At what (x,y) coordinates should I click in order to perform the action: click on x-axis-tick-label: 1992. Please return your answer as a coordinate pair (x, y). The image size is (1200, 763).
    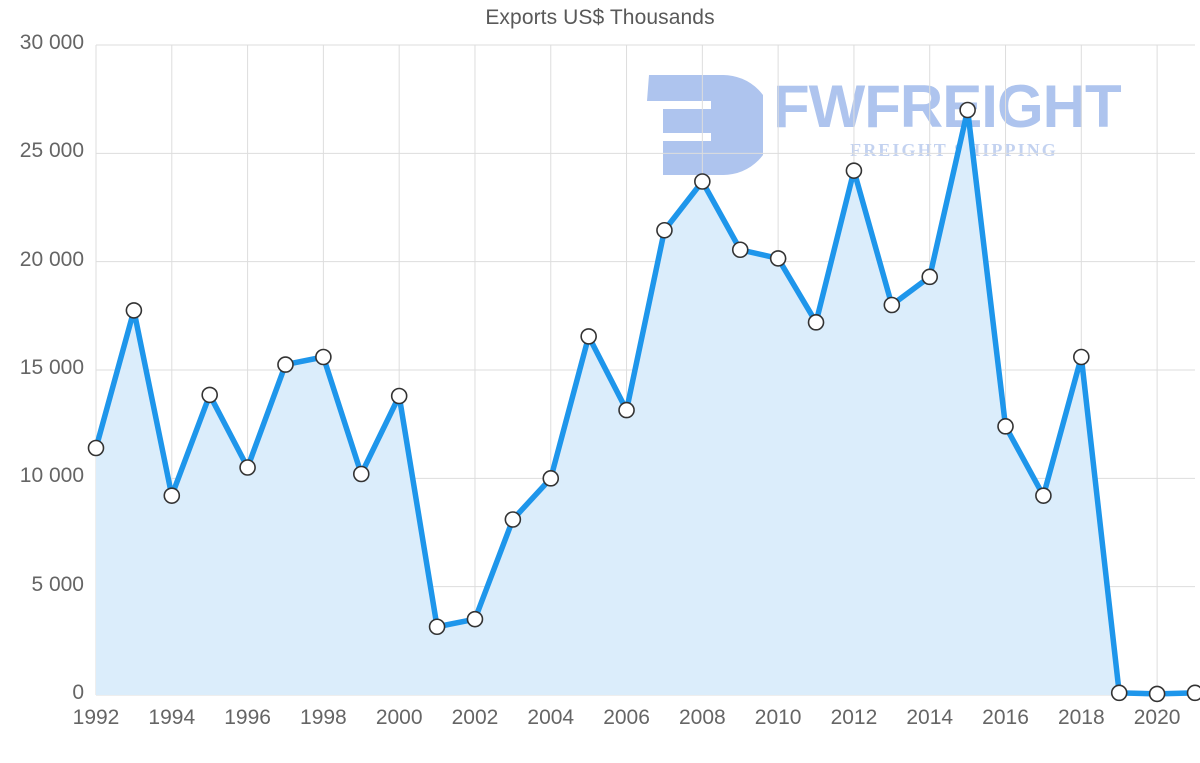
    Looking at the image, I should click on (96, 717).